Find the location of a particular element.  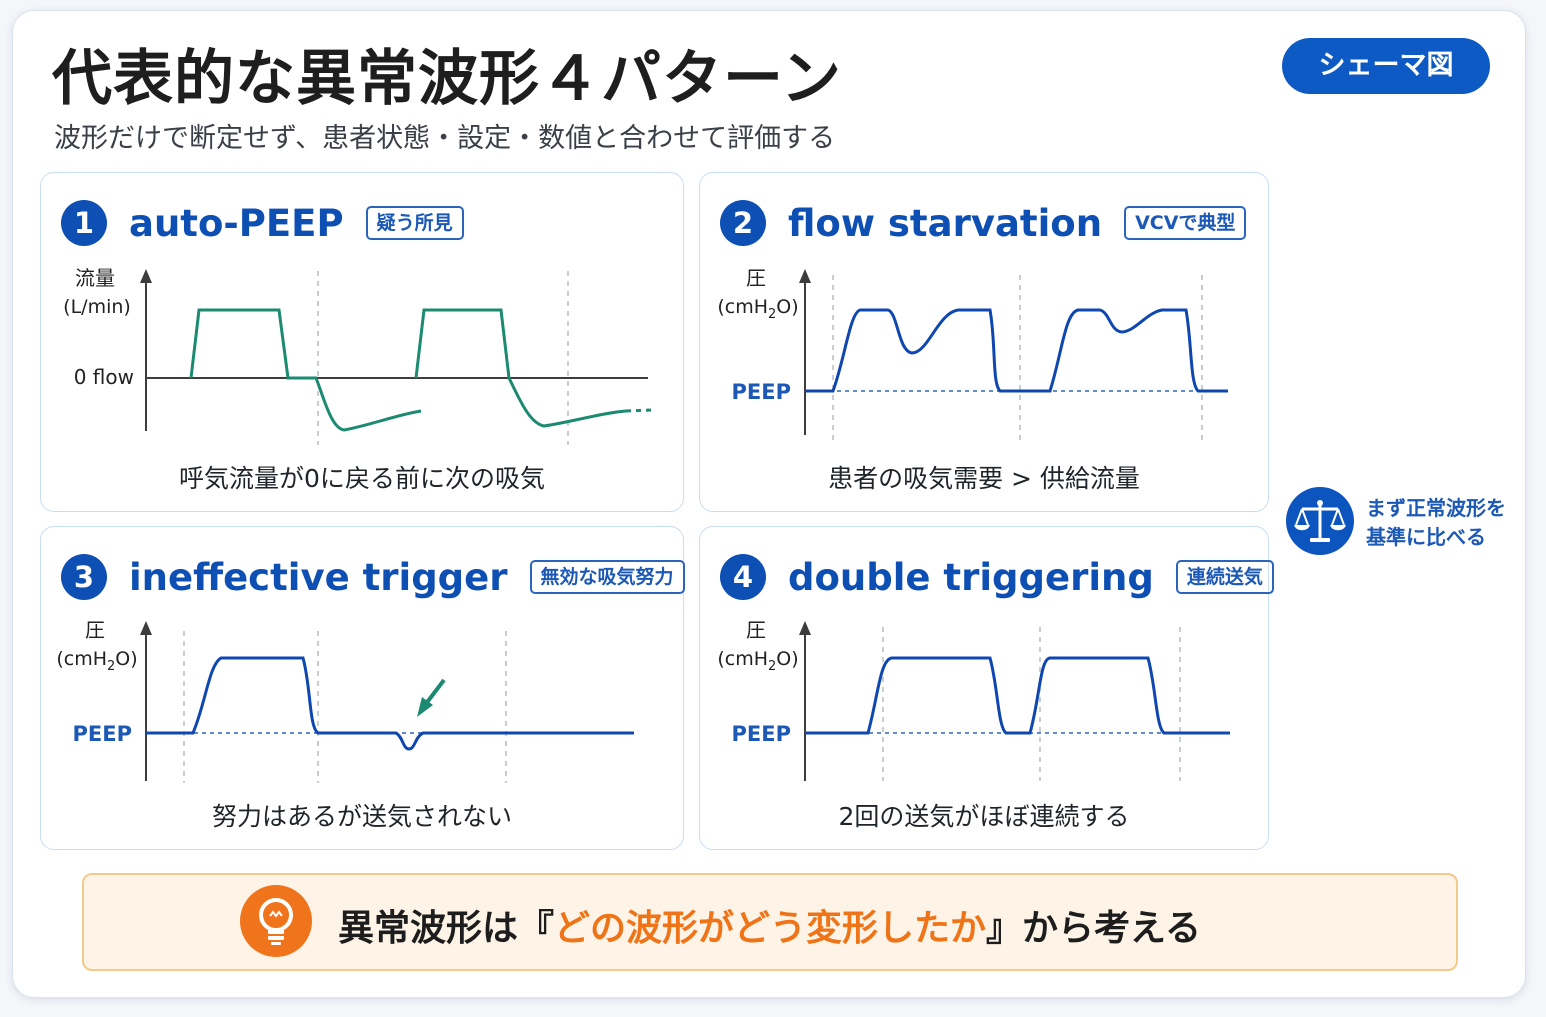

schema-badge: シェーマ図 is located at coordinates (1386, 66).